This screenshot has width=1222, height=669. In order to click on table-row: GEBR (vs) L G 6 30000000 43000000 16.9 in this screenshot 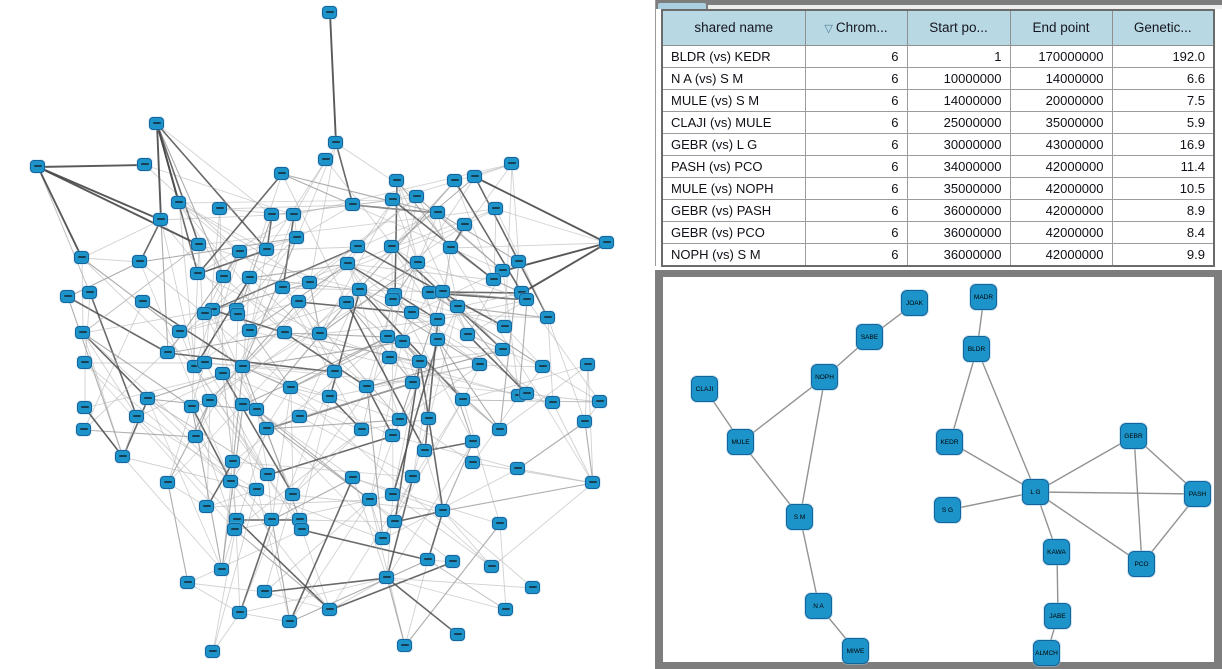, I will do `click(938, 144)`.